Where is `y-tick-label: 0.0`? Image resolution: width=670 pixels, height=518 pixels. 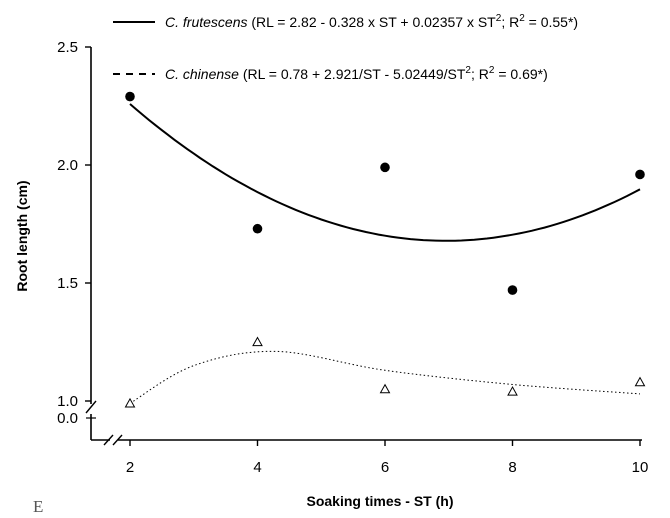
y-tick-label: 0.0 is located at coordinates (67, 418).